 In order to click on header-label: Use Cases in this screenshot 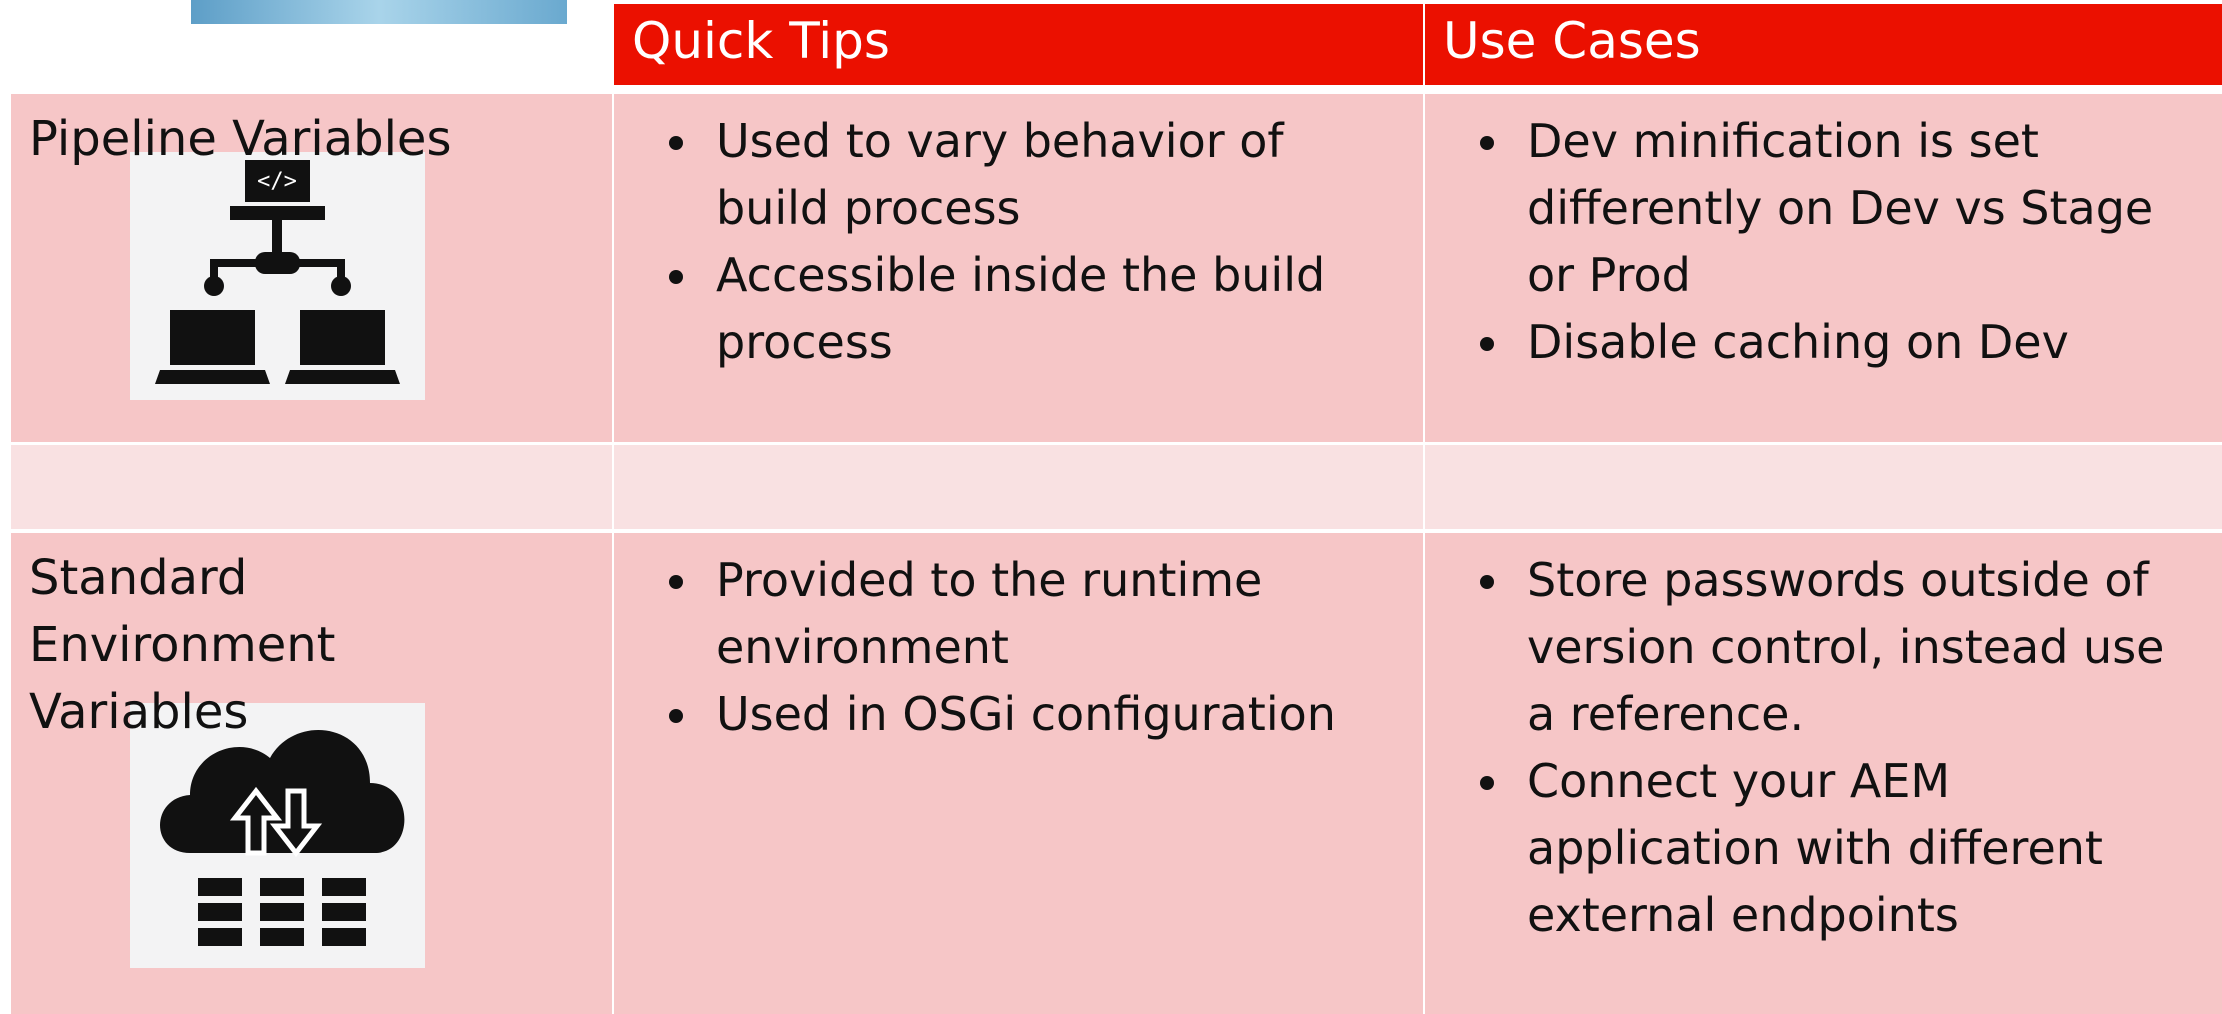, I will do `click(1572, 41)`.